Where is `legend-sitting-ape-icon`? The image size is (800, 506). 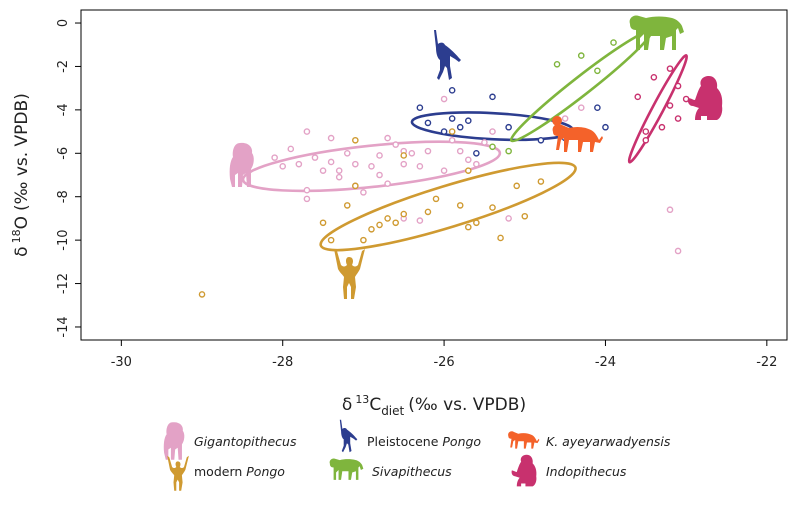
legend-sitting-ape-icon is located at coordinates (524, 470).